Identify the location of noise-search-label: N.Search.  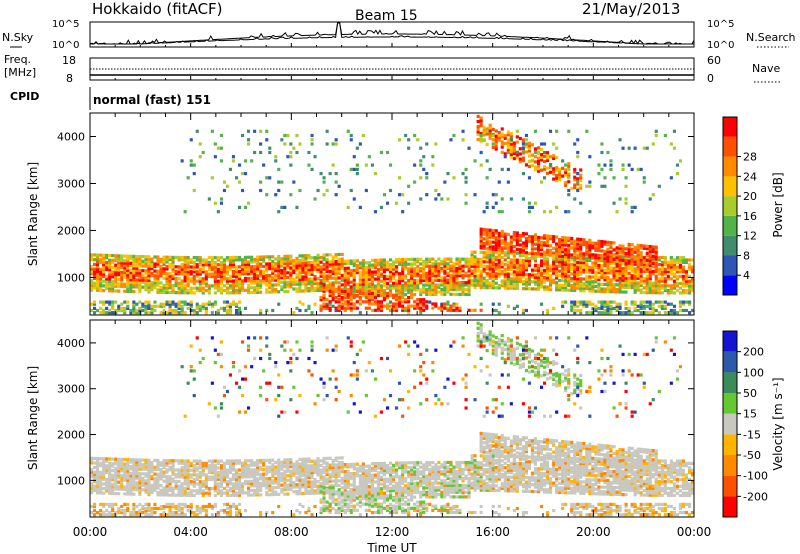
(771, 37).